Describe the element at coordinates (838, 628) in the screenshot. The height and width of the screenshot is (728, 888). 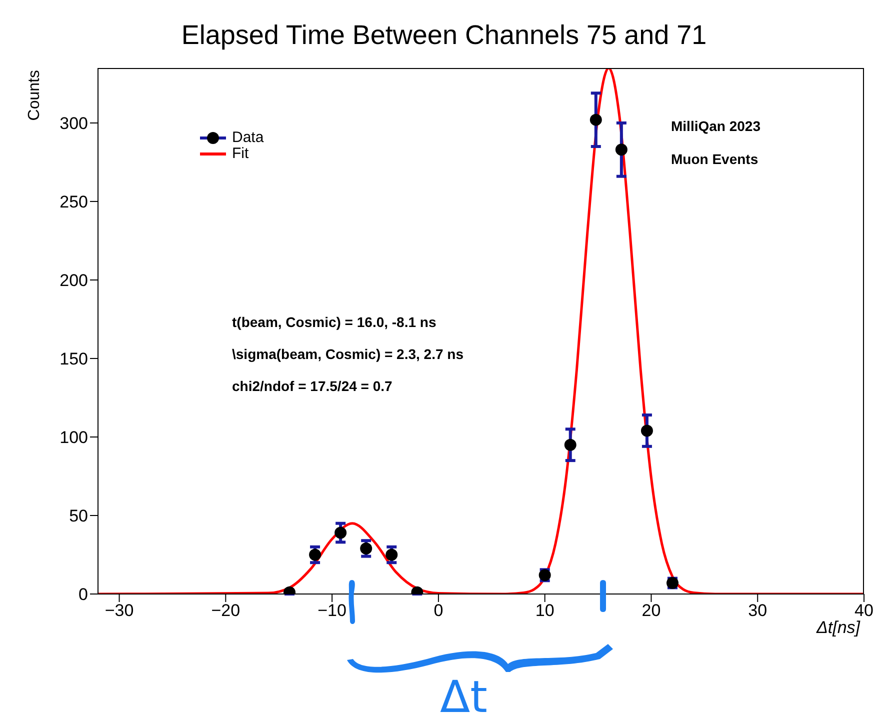
I see `x-axis-title: Δt[ns]` at that location.